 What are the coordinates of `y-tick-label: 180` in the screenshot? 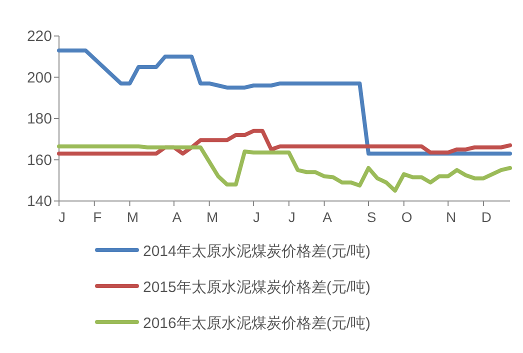 It's located at (39, 119).